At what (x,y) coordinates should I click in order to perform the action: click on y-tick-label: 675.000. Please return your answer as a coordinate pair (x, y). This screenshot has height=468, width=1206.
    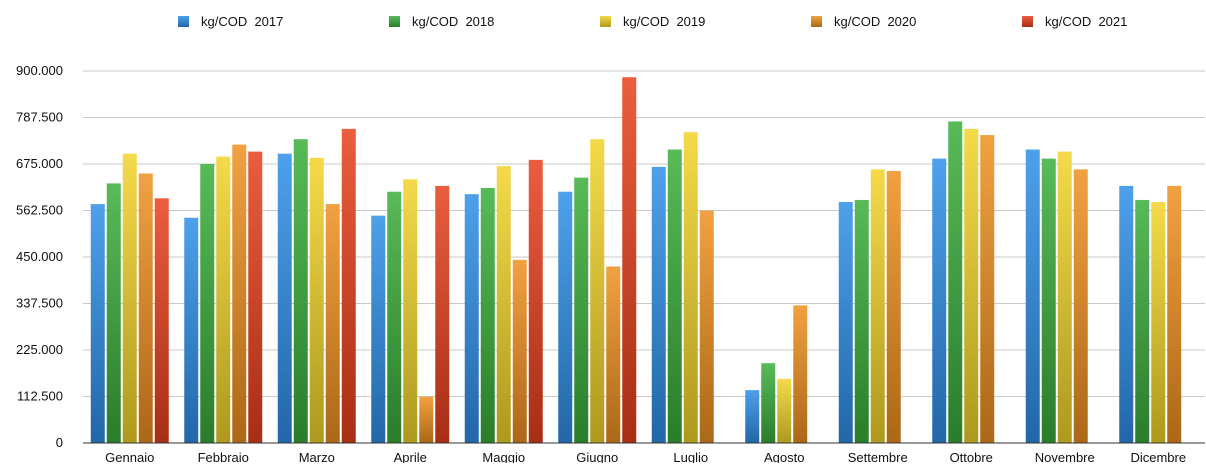
    Looking at the image, I should click on (39, 163).